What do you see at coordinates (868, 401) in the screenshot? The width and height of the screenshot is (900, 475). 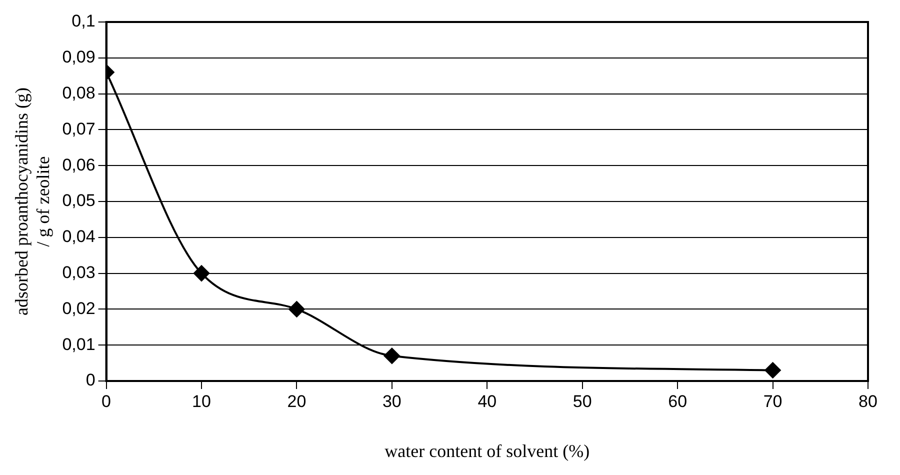 I see `x-tick-label: 80` at bounding box center [868, 401].